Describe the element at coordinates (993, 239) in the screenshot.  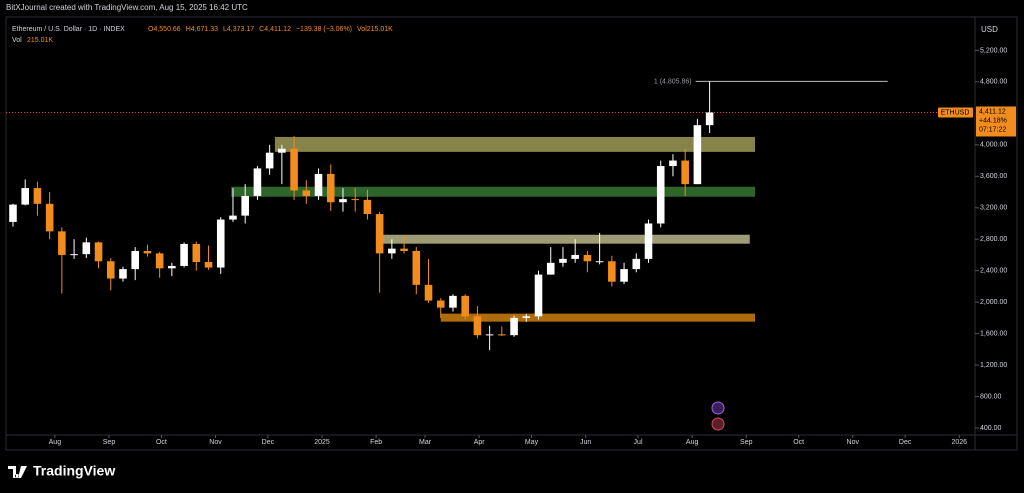
I see `y-tick-label: 2,800.00` at that location.